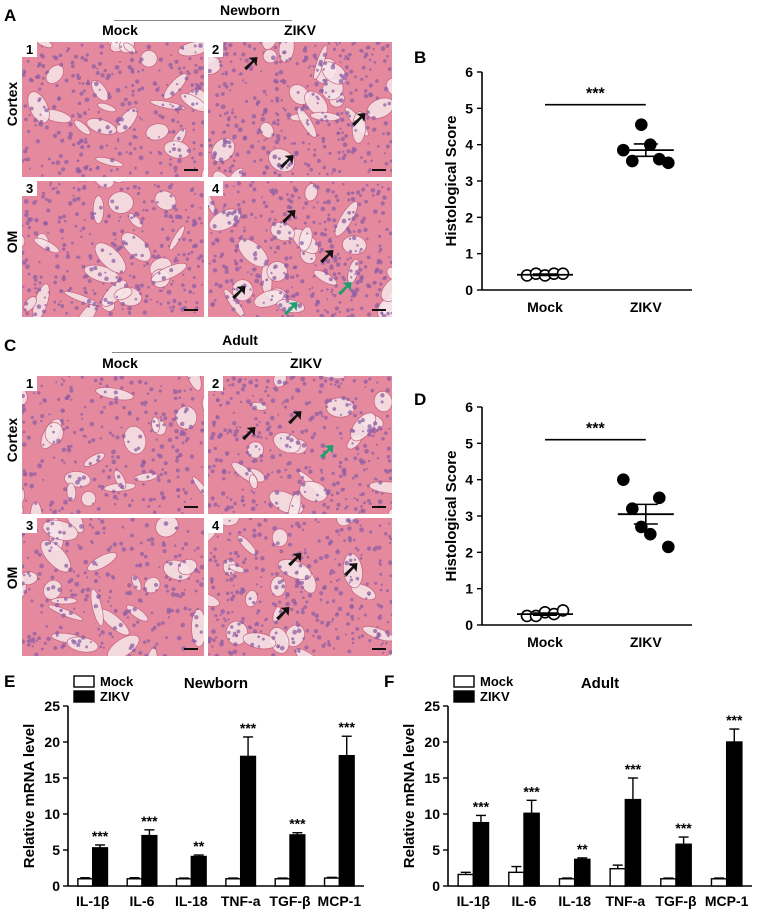 Image resolution: width=764 pixels, height=919 pixels. Describe the element at coordinates (351, 568) in the screenshot. I see `black-arrow-icon: ➚` at that location.